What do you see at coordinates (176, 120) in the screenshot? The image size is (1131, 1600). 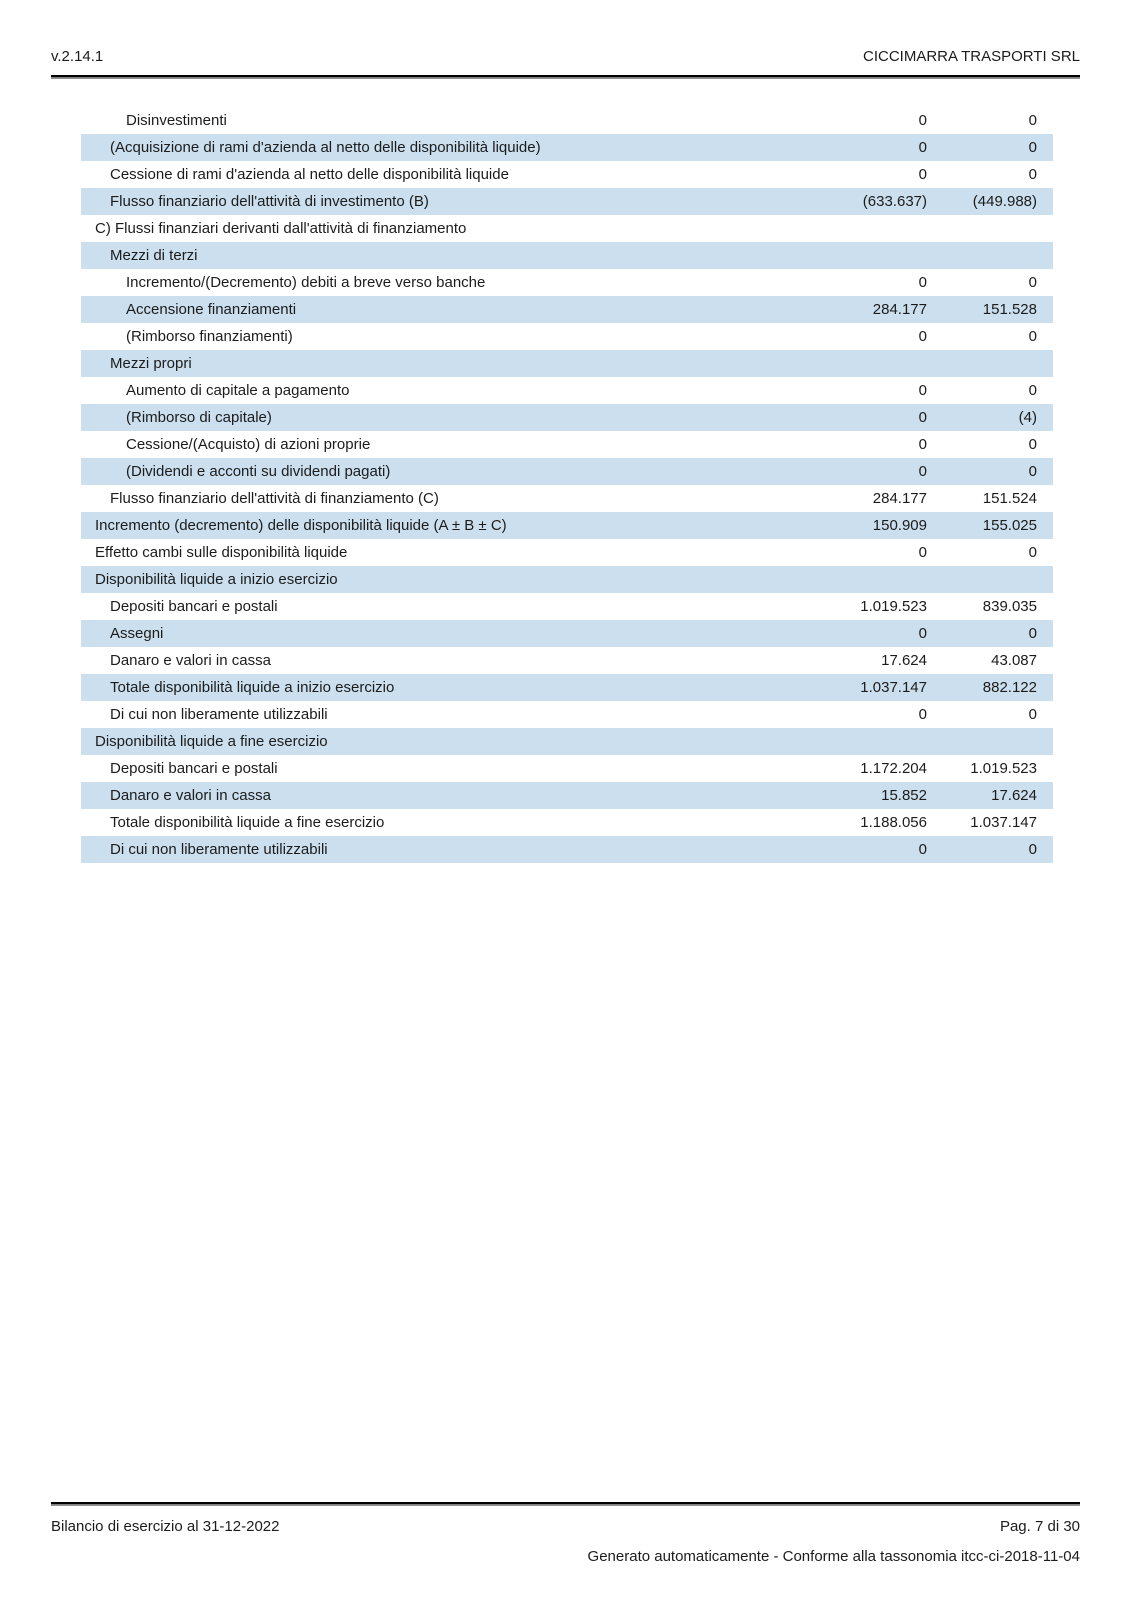 I see `row-label: Disinvestimenti` at bounding box center [176, 120].